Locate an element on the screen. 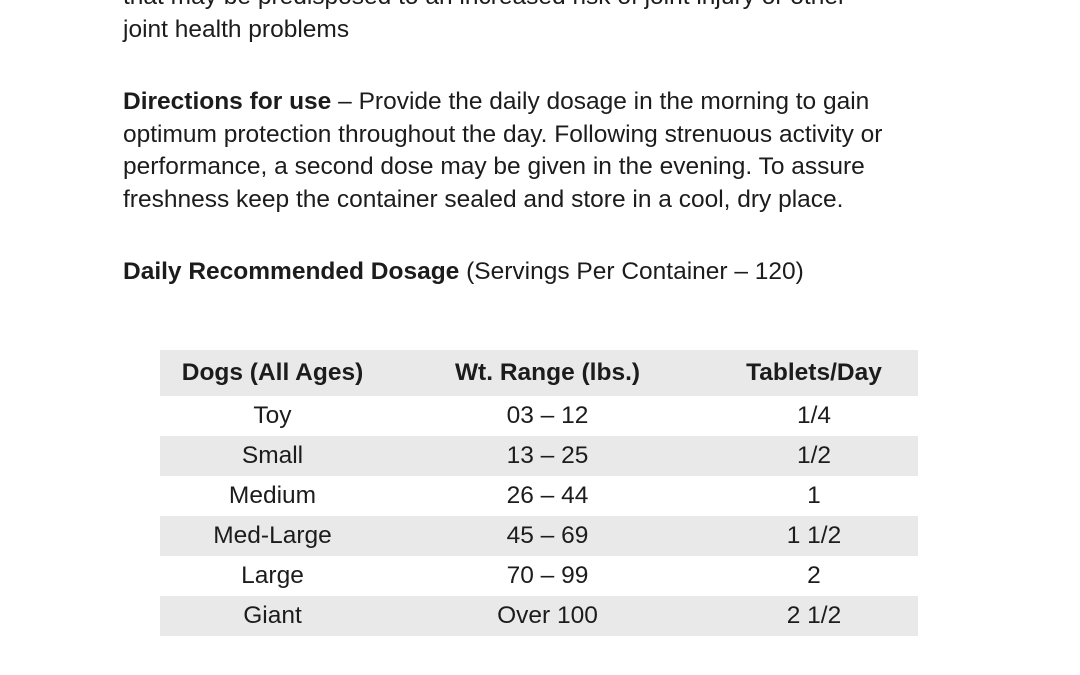 This screenshot has width=1080, height=675. table-row: Toy 03 – 12 1/4 is located at coordinates (539, 416).